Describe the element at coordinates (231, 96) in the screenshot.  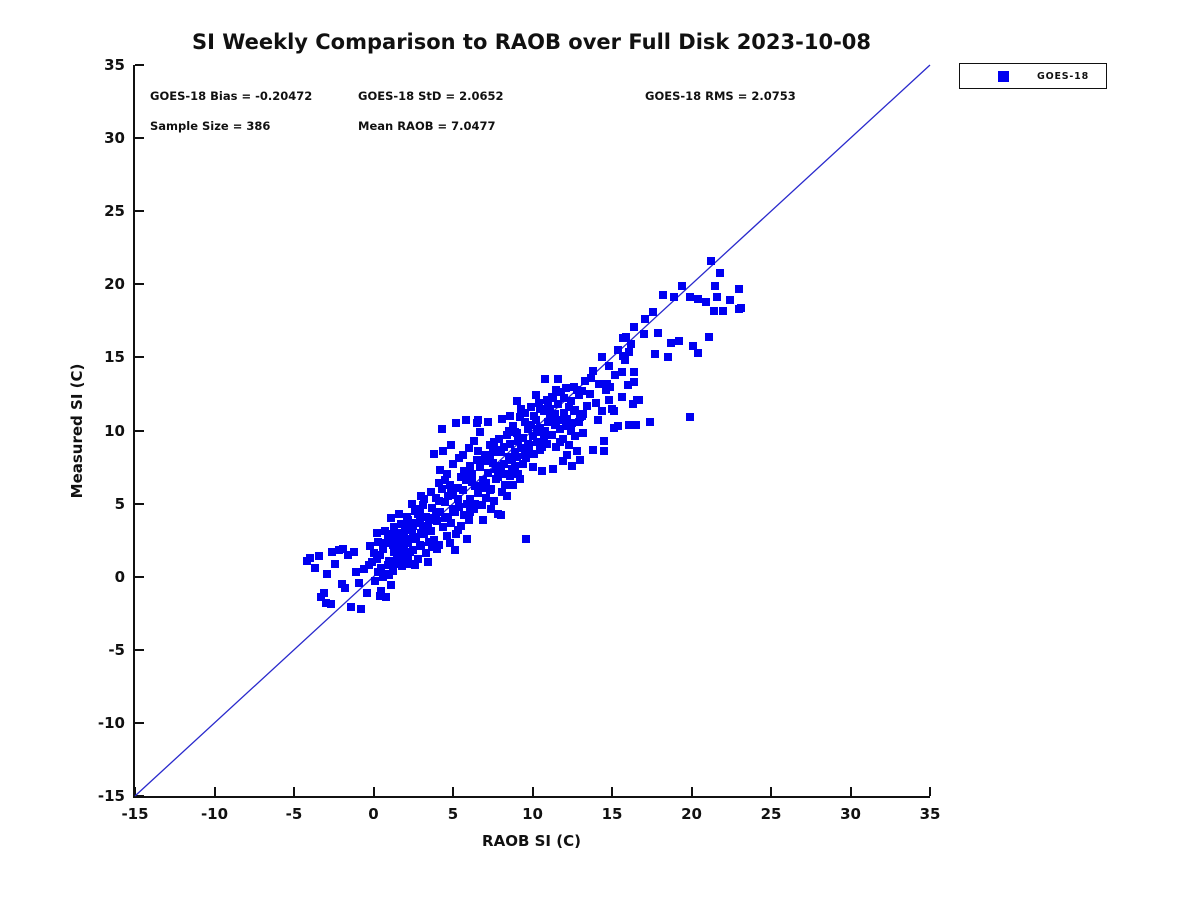
I see `stat-bias: GOES-18 Bias = -0.20472` at that location.